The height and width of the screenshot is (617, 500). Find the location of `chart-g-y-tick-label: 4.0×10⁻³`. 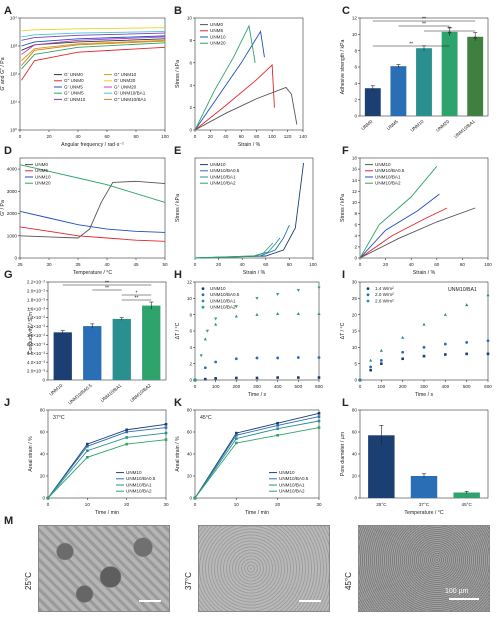

chart-g-y-tick-label: 4.0×10⁻³ is located at coordinates (36, 362).